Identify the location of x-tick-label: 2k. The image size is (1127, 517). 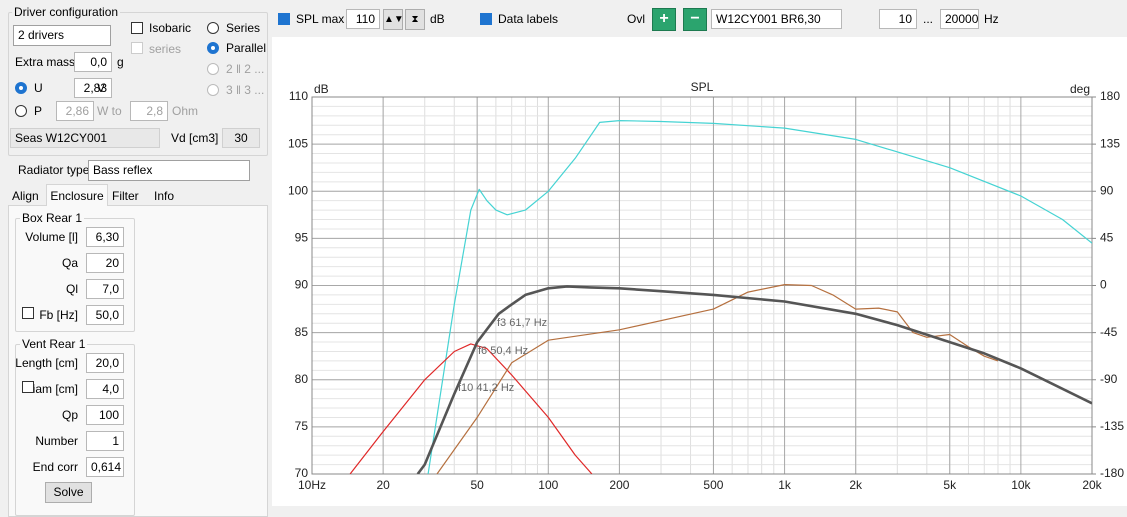
(856, 485).